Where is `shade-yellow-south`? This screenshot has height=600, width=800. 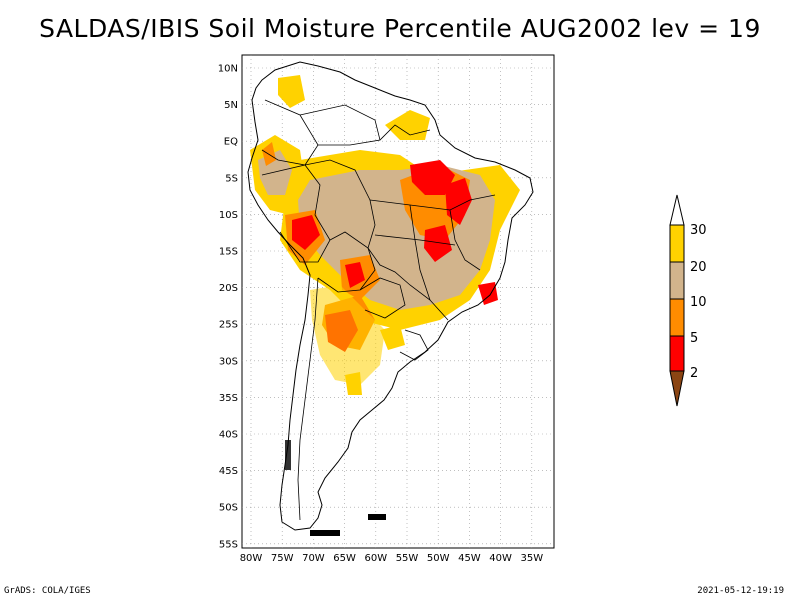
shade-yellow-south is located at coordinates (347, 335).